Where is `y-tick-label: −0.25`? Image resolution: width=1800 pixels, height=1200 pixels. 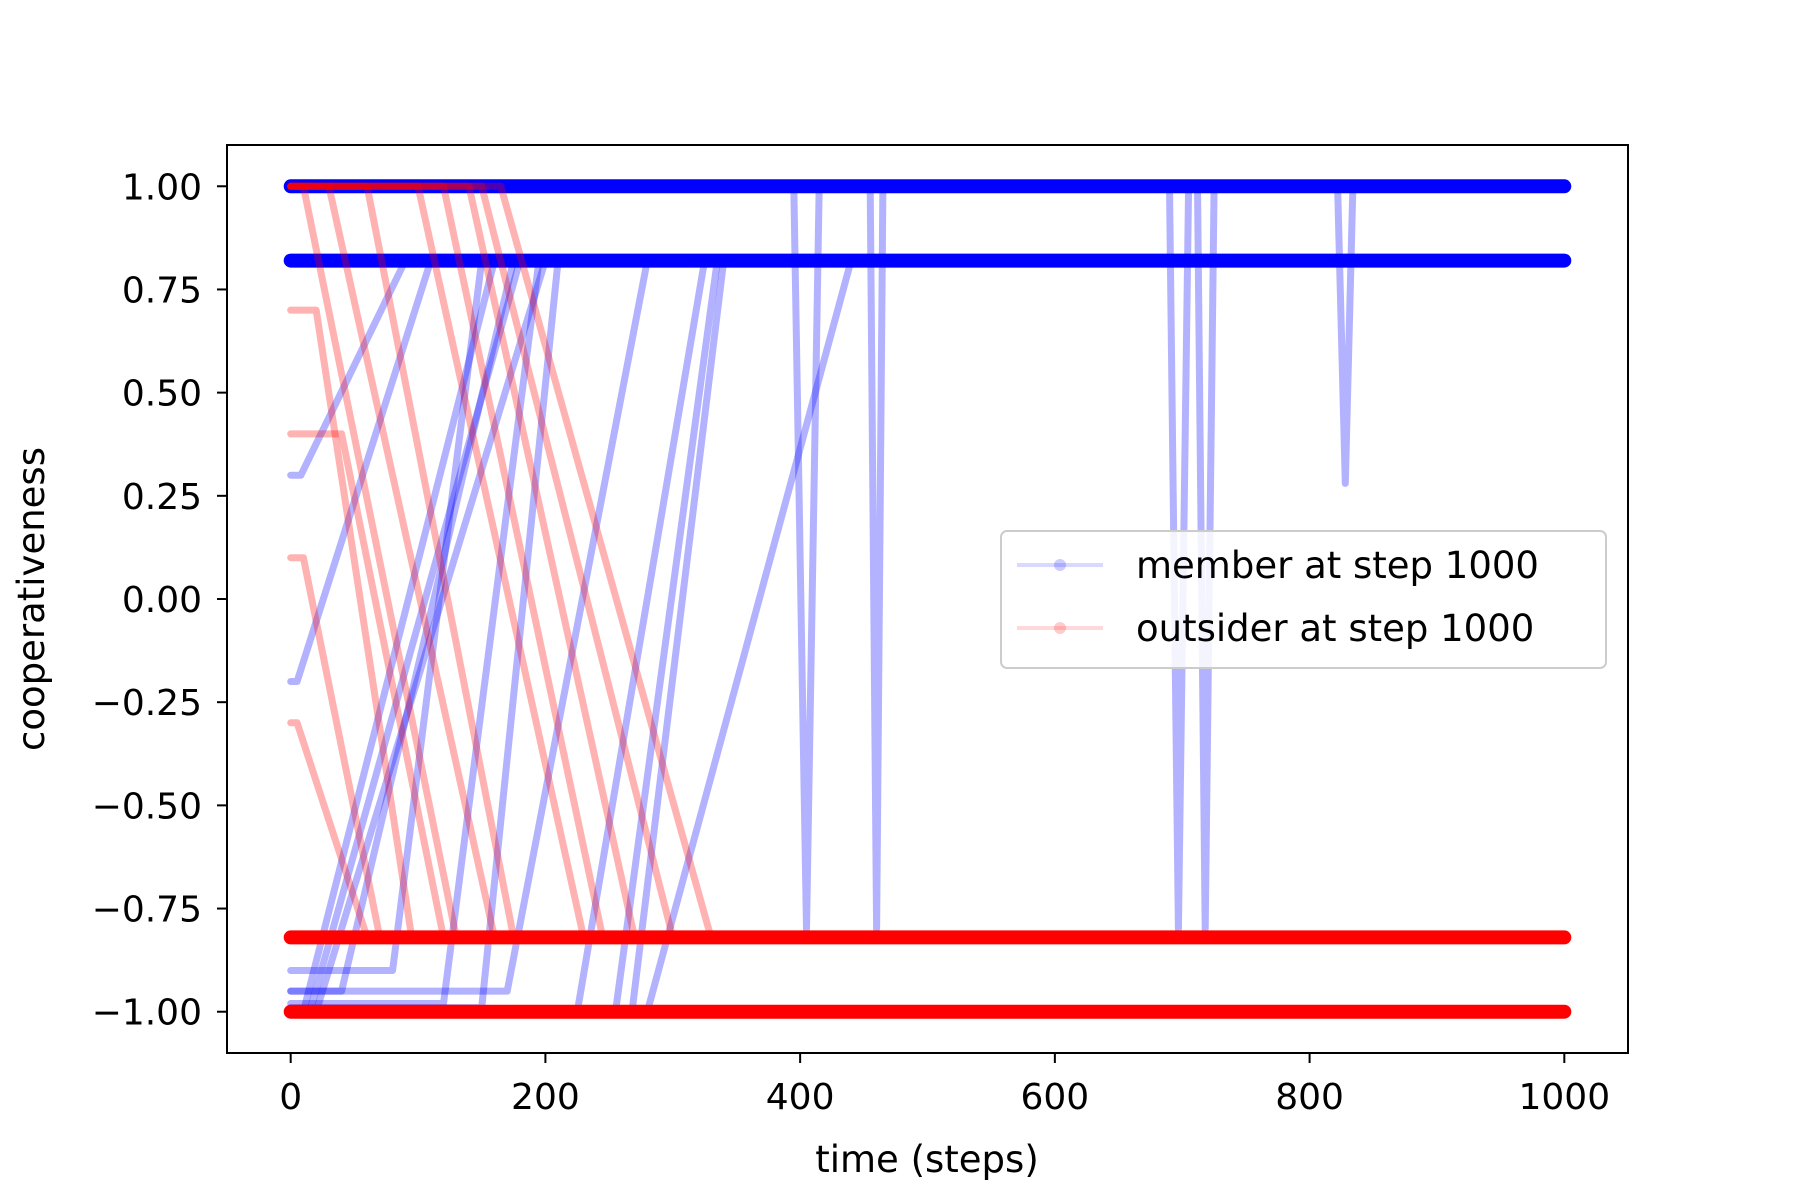
y-tick-label: −0.25 is located at coordinates (147, 703).